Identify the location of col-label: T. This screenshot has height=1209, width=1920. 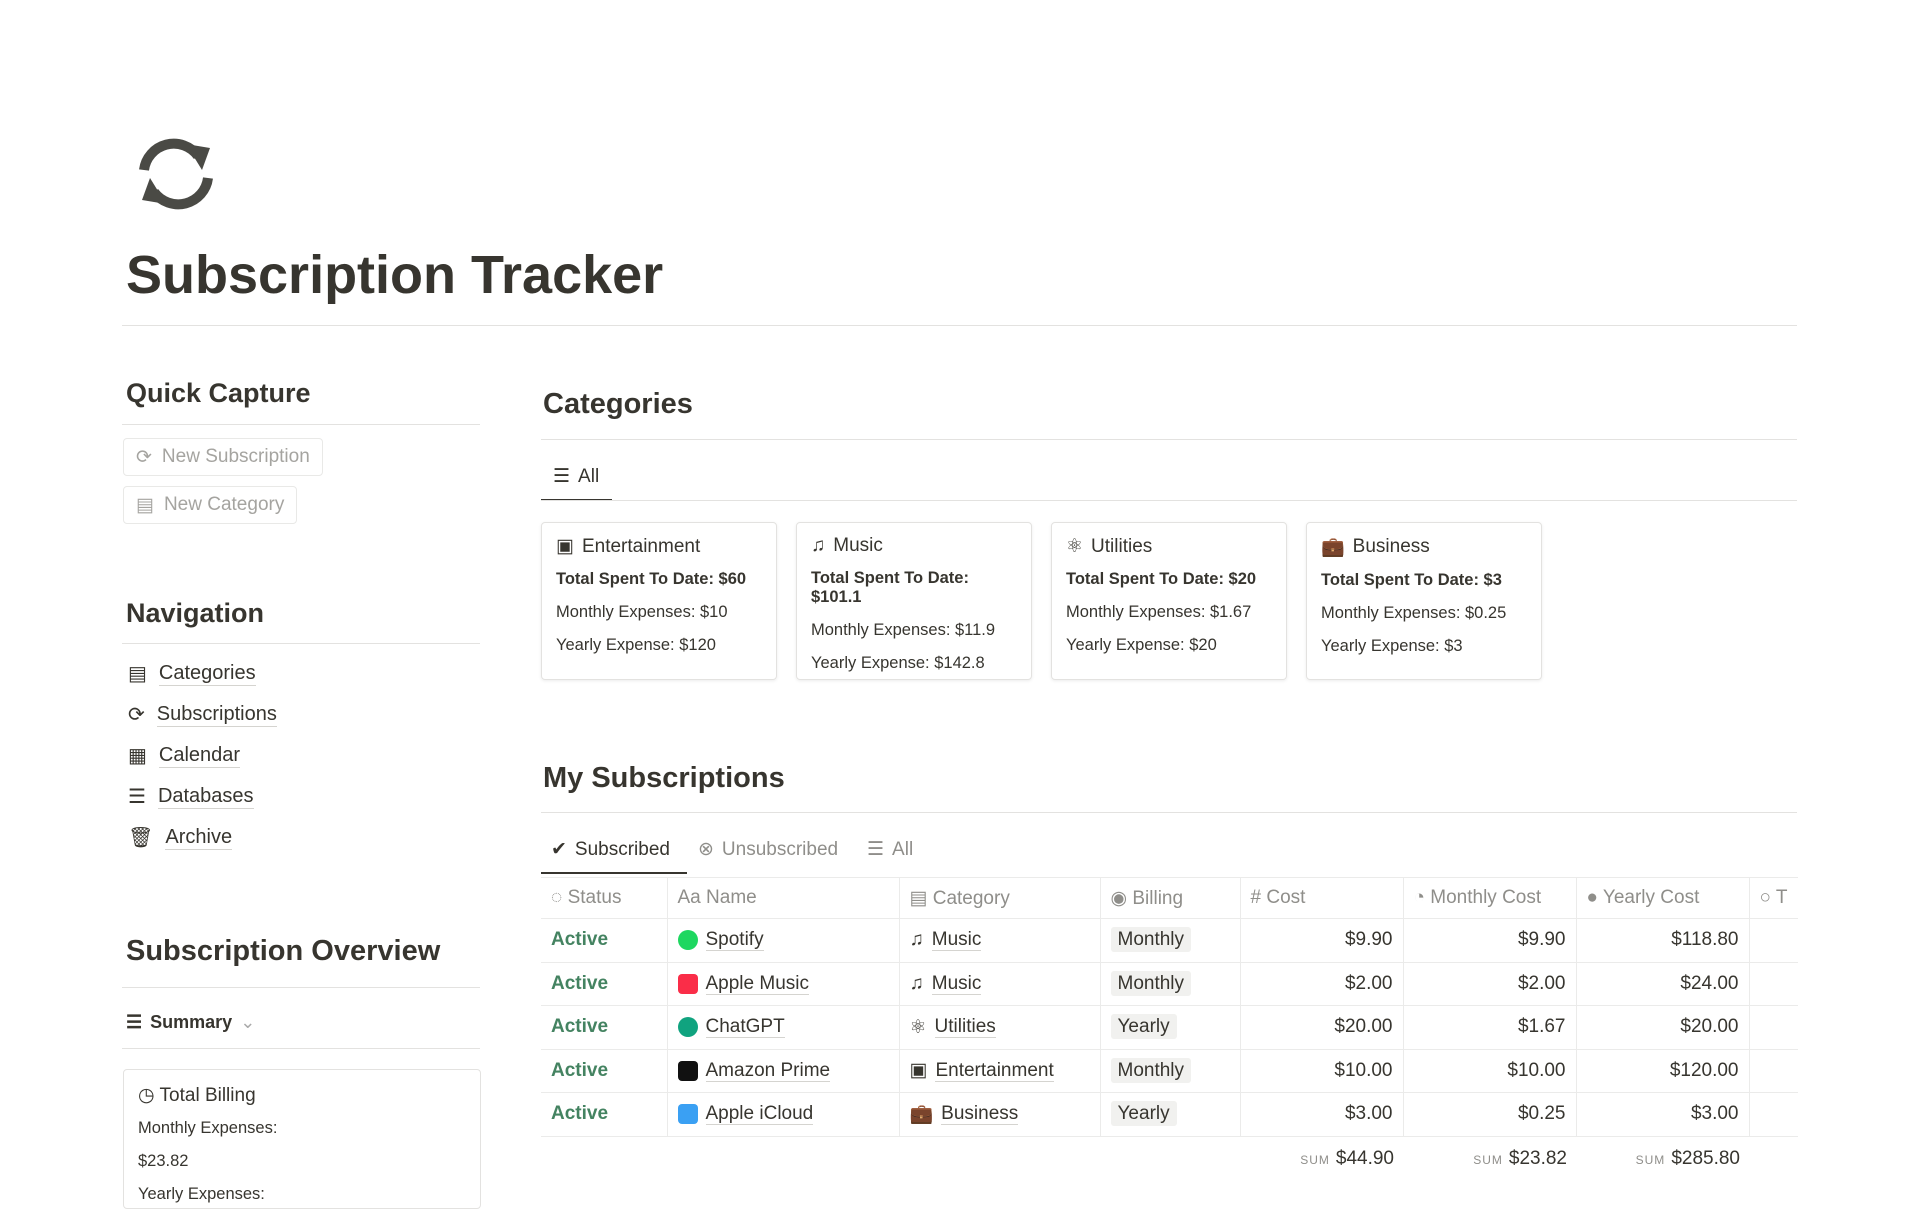
(1781, 897).